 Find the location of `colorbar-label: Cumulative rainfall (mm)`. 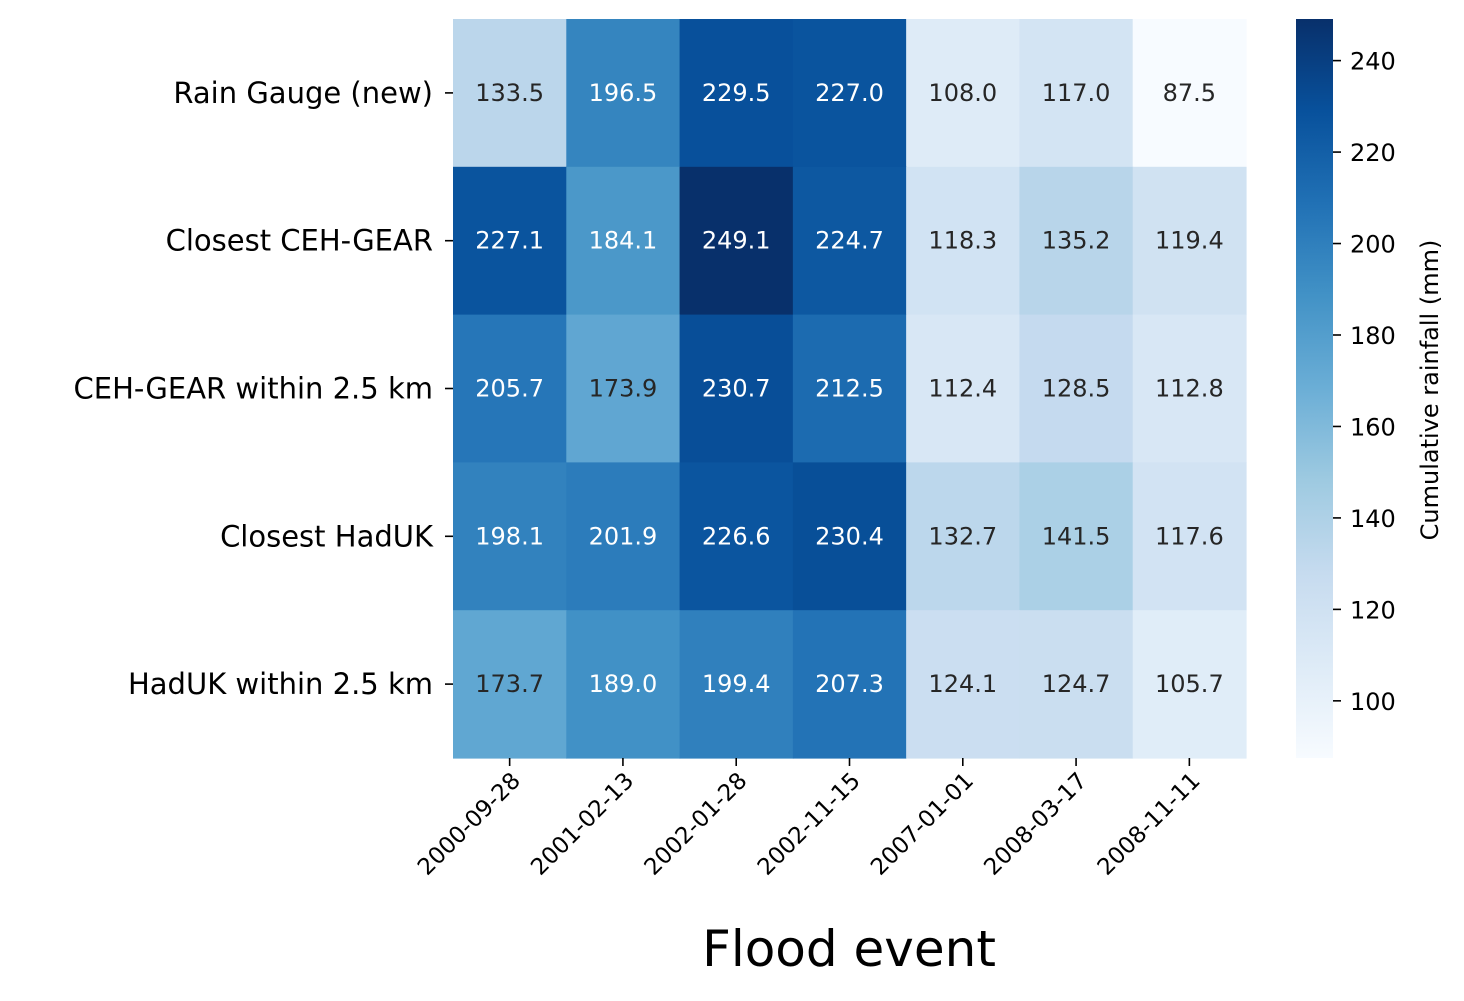

colorbar-label: Cumulative rainfall (mm) is located at coordinates (1430, 390).